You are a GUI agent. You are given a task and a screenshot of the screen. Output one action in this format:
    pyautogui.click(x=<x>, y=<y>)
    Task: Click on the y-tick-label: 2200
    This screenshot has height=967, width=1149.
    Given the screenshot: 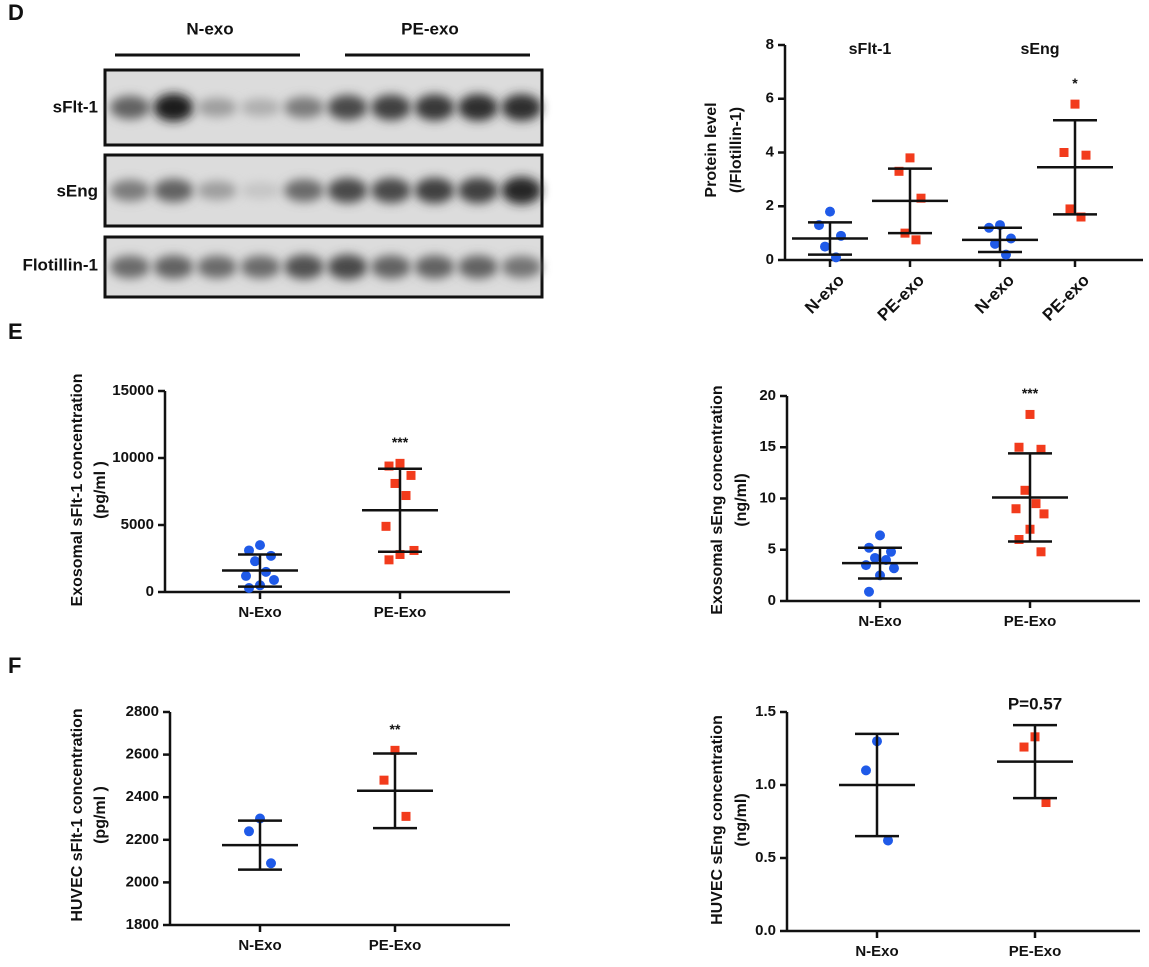 What is the action you would take?
    pyautogui.click(x=142, y=839)
    